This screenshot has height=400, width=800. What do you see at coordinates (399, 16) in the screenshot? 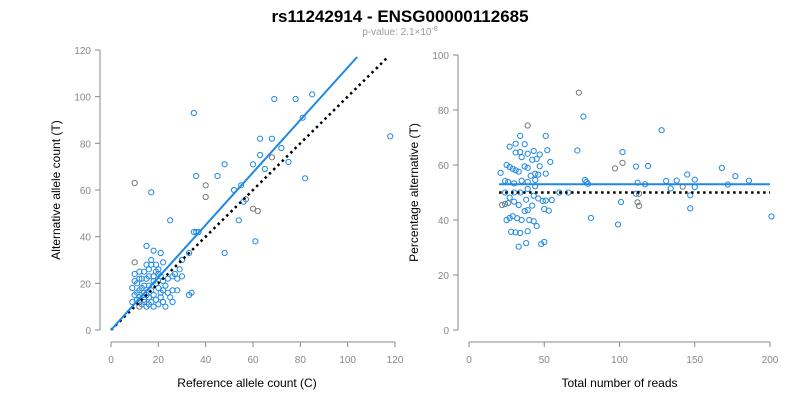
I see `chart-title: rs11242914 - ENSG00000112685` at bounding box center [399, 16].